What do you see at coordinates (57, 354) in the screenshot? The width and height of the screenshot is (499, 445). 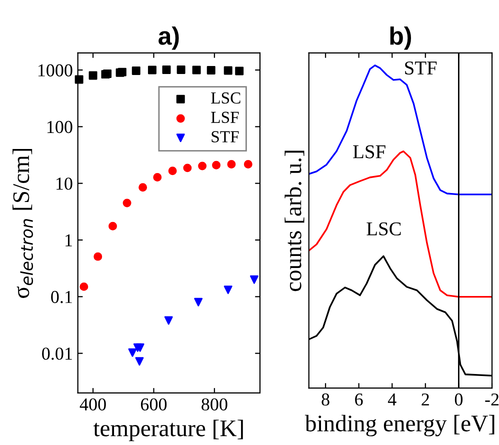 I see `y-tick-label: 0.01` at bounding box center [57, 354].